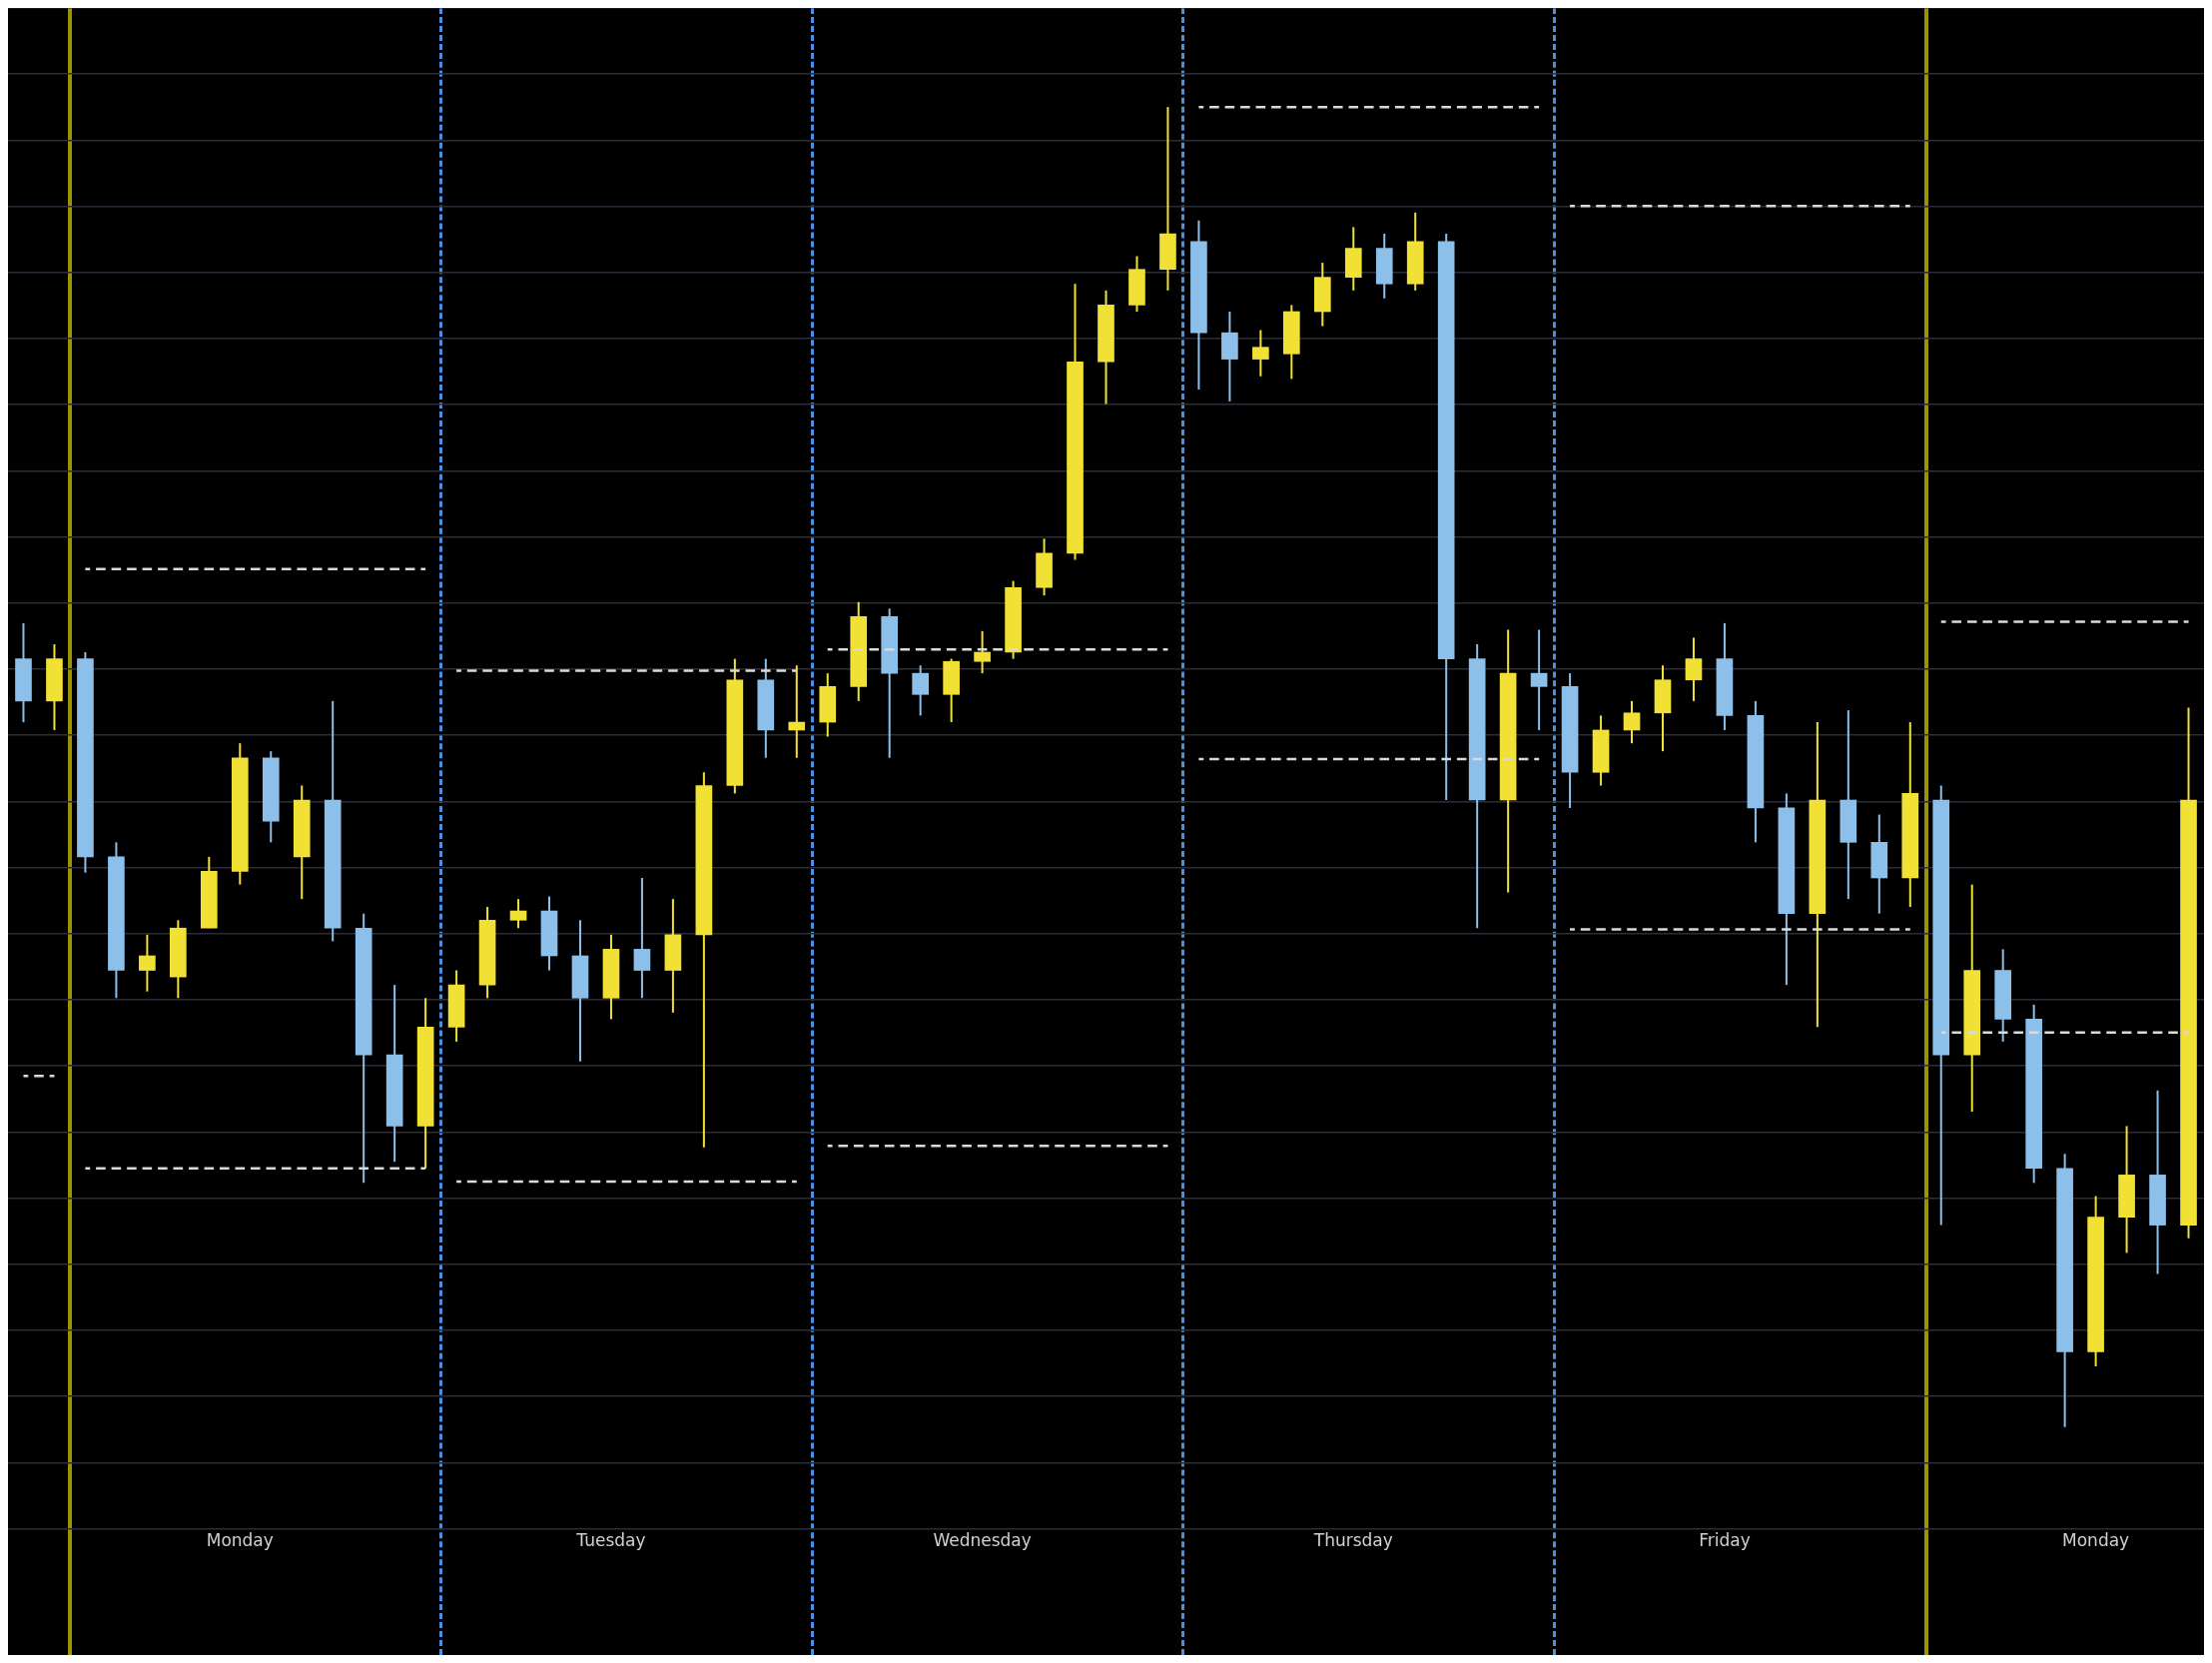 The height and width of the screenshot is (1663, 2212). What do you see at coordinates (982, 1541) in the screenshot?
I see `x-tick-label: Wednesday` at bounding box center [982, 1541].